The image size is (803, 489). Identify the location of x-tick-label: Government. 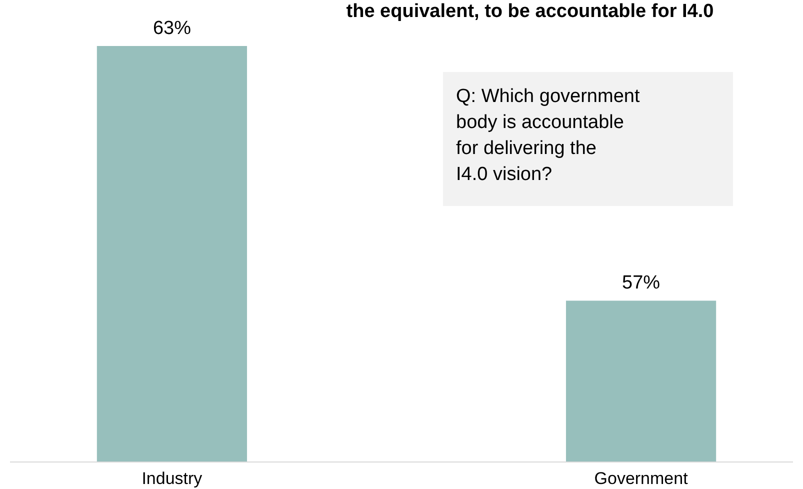
(641, 478).